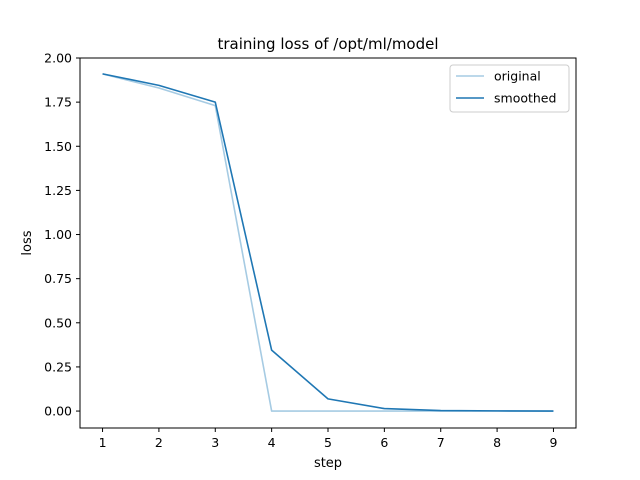 Image resolution: width=640 pixels, height=480 pixels. I want to click on x-tick-label: 1, so click(103, 442).